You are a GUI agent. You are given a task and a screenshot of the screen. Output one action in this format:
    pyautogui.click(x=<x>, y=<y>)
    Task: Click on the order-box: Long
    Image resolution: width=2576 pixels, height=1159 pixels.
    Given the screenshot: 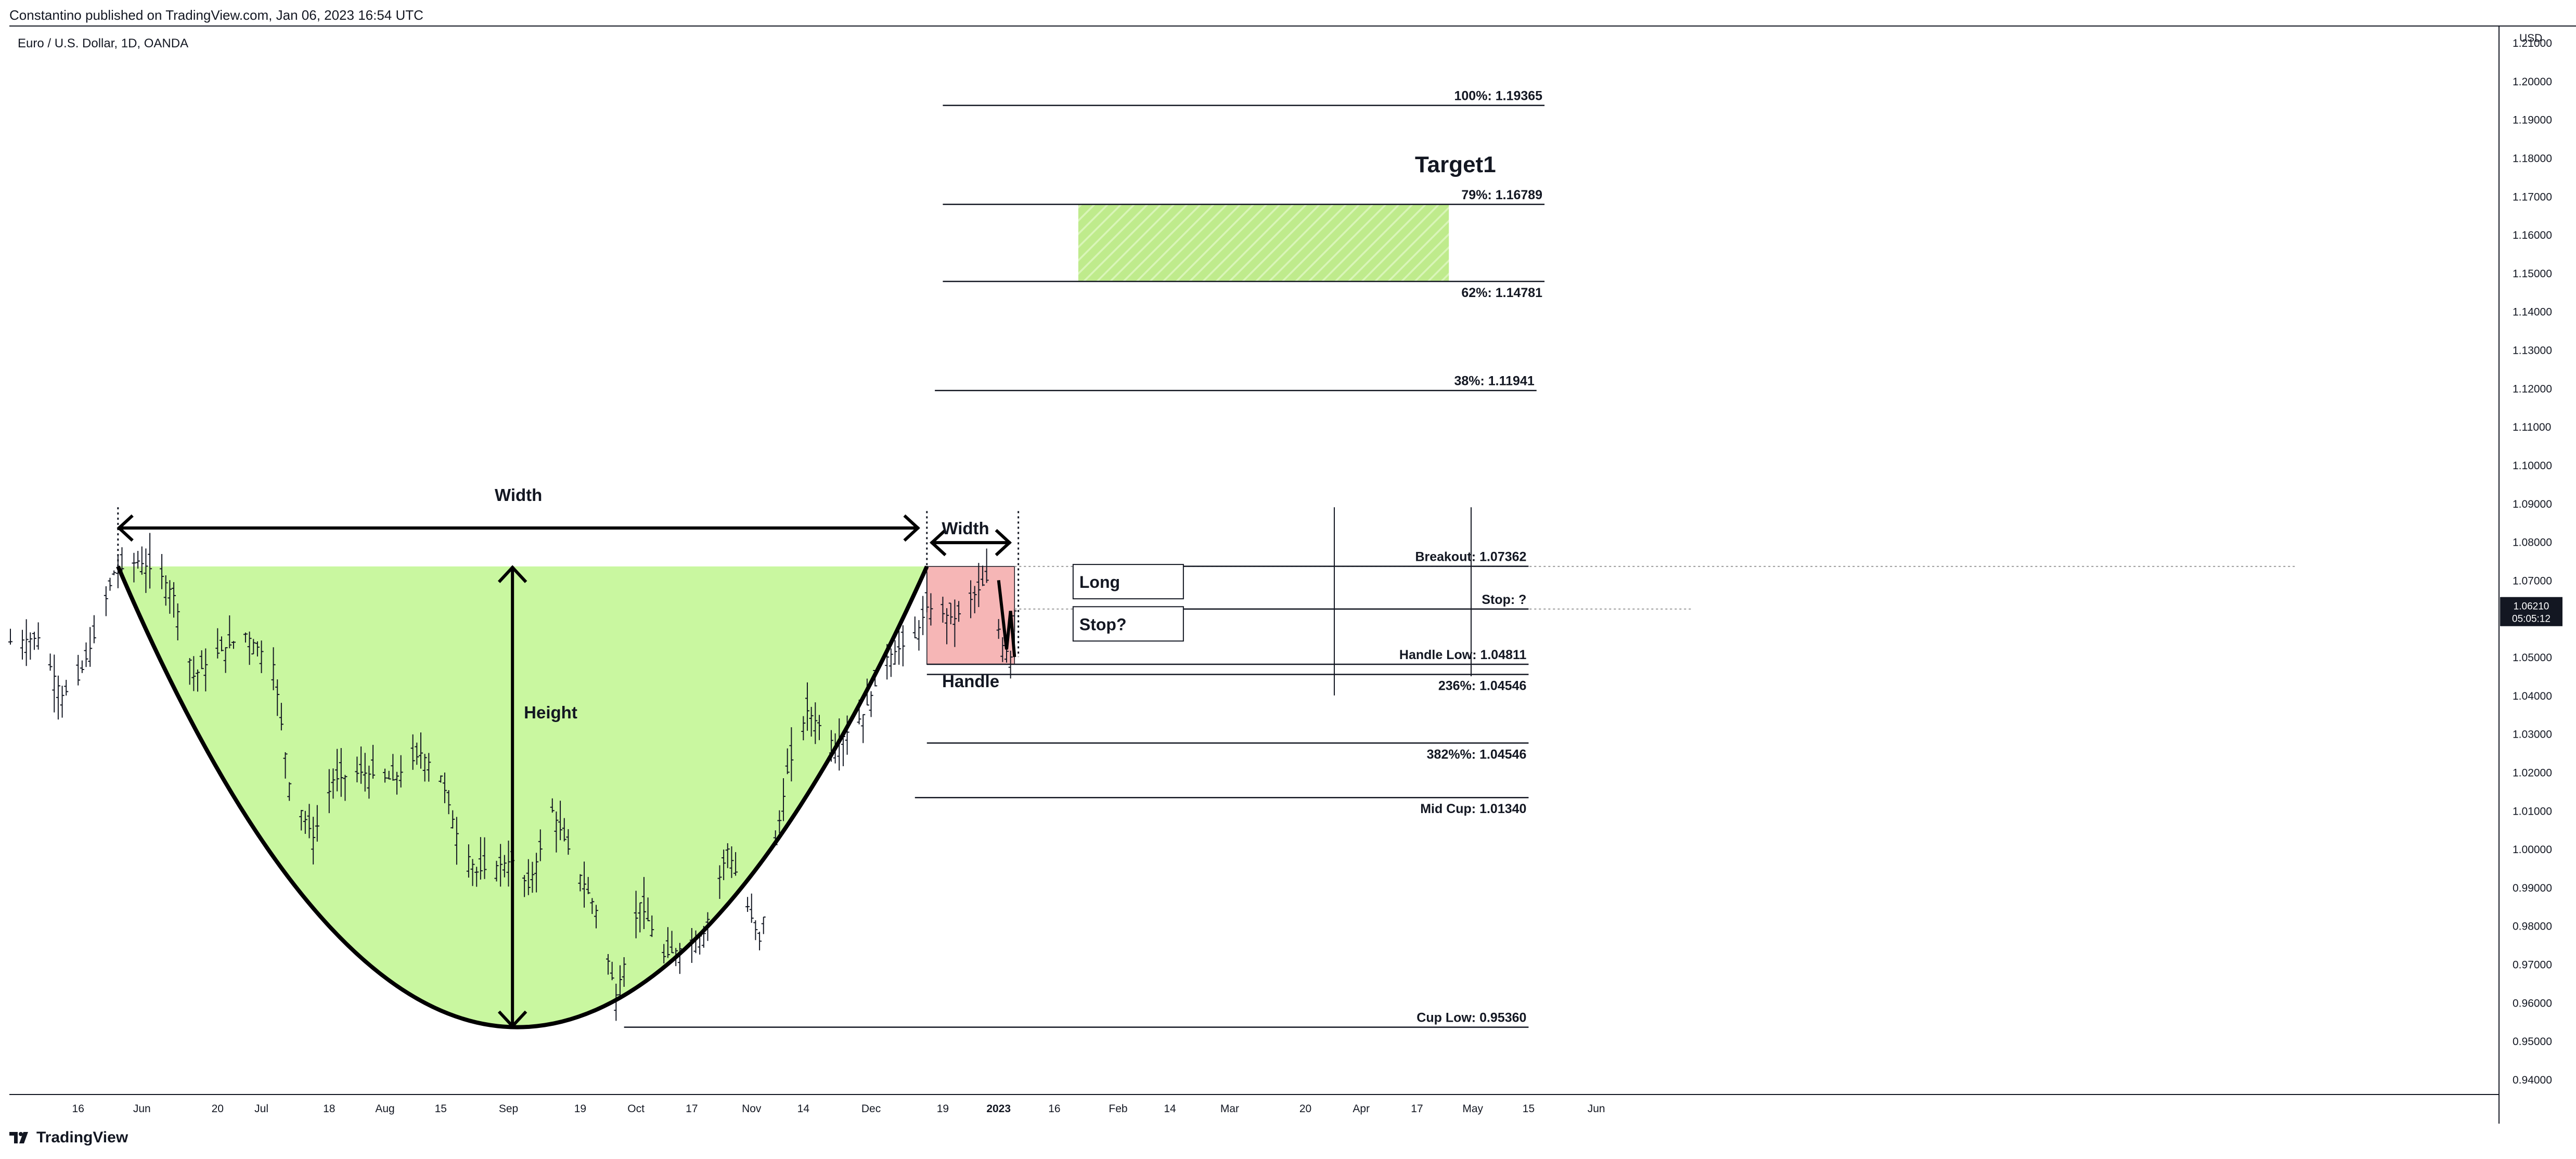 What is the action you would take?
    pyautogui.click(x=1128, y=582)
    